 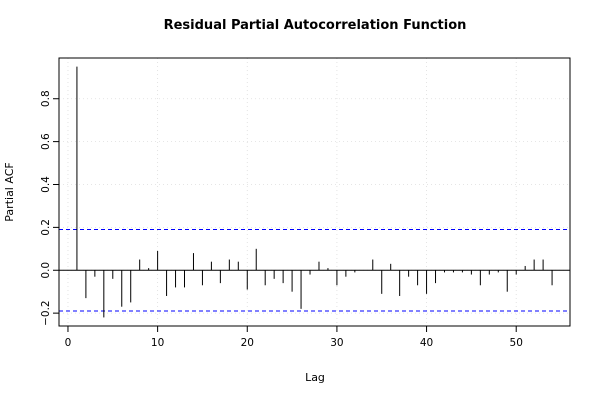 What do you see at coordinates (46, 184) in the screenshot?
I see `y-tick-label: 0.4` at bounding box center [46, 184].